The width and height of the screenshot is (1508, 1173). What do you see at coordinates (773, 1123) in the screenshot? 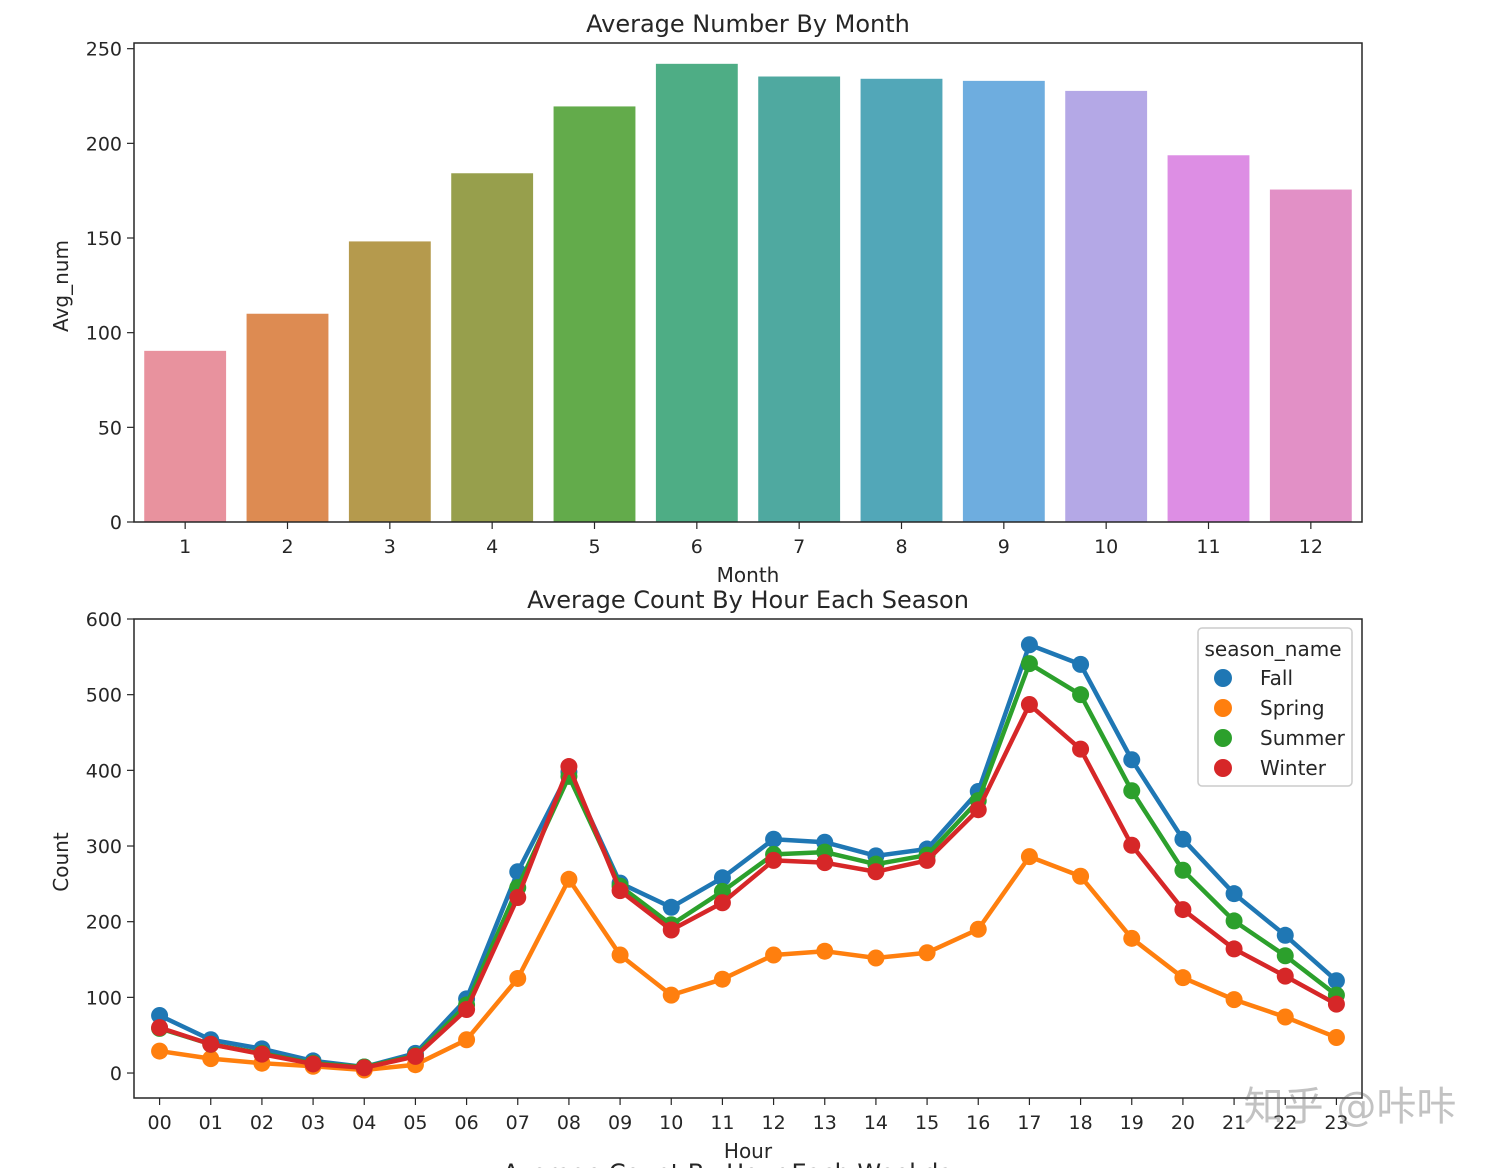
I see `chart2-x-tick-label: 12` at bounding box center [773, 1123].